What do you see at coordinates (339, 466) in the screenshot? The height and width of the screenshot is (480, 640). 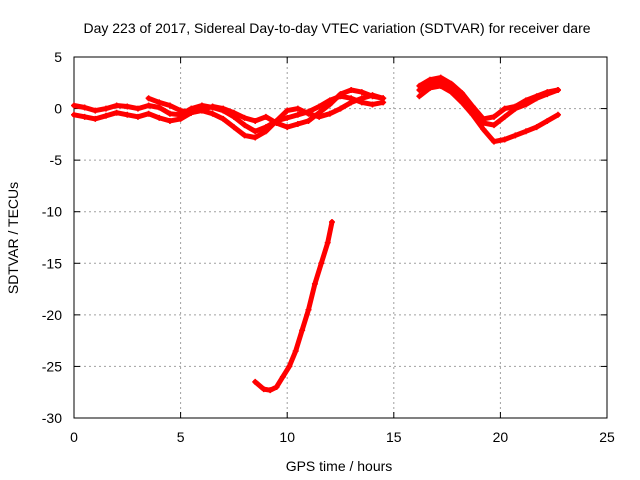 I see `x-axis-label: GPS time / hours` at bounding box center [339, 466].